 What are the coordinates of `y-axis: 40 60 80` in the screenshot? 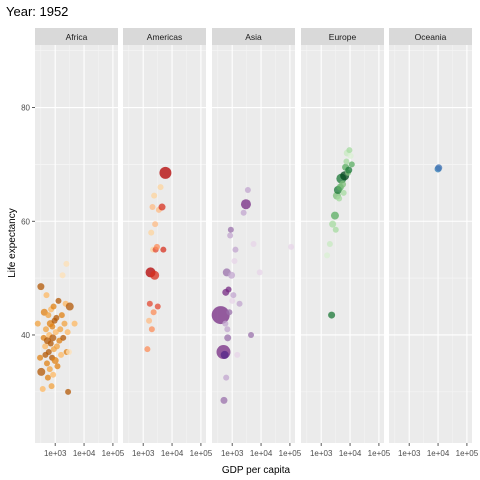 It's located at (28, 222).